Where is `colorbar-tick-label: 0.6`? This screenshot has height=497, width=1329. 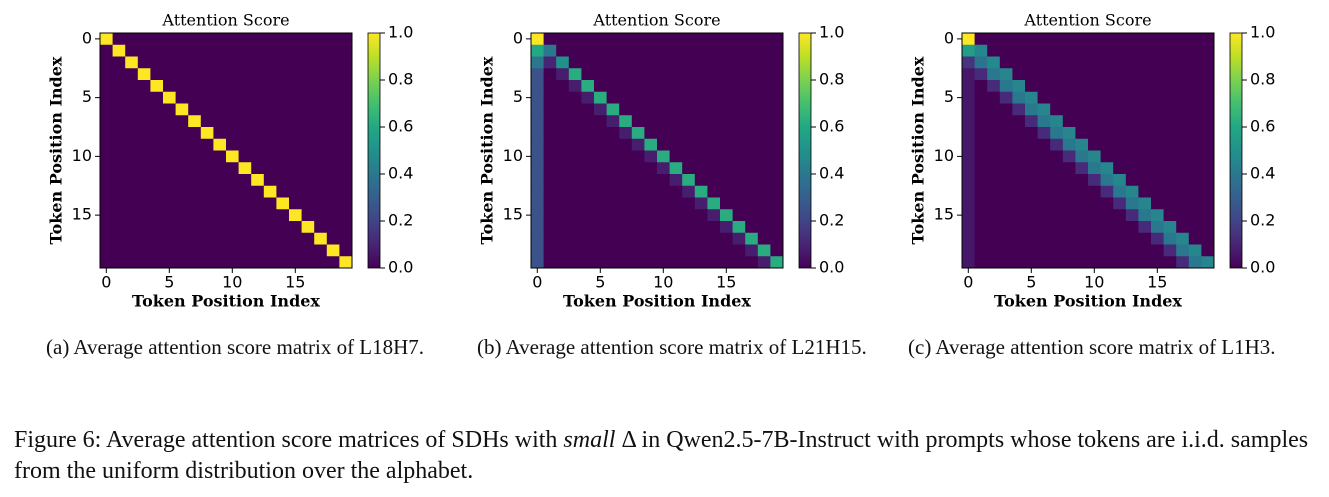
colorbar-tick-label: 0.6 is located at coordinates (831, 126).